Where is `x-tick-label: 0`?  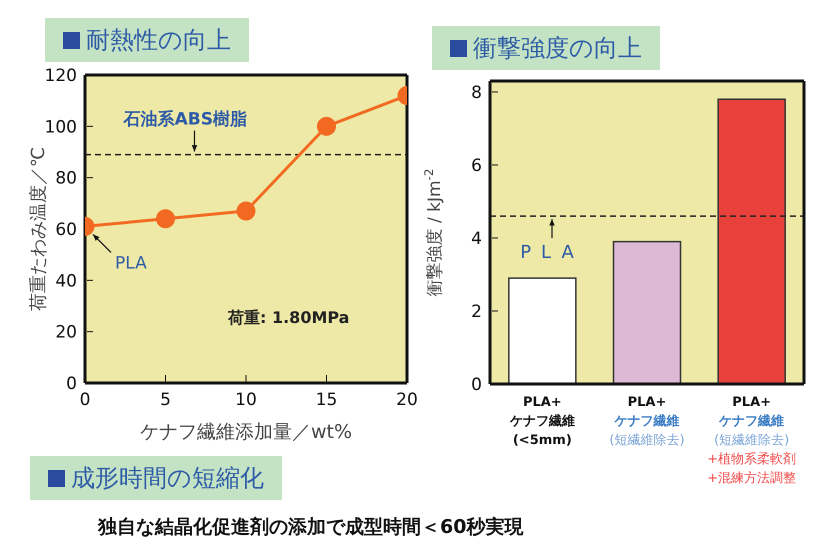 x-tick-label: 0 is located at coordinates (85, 400).